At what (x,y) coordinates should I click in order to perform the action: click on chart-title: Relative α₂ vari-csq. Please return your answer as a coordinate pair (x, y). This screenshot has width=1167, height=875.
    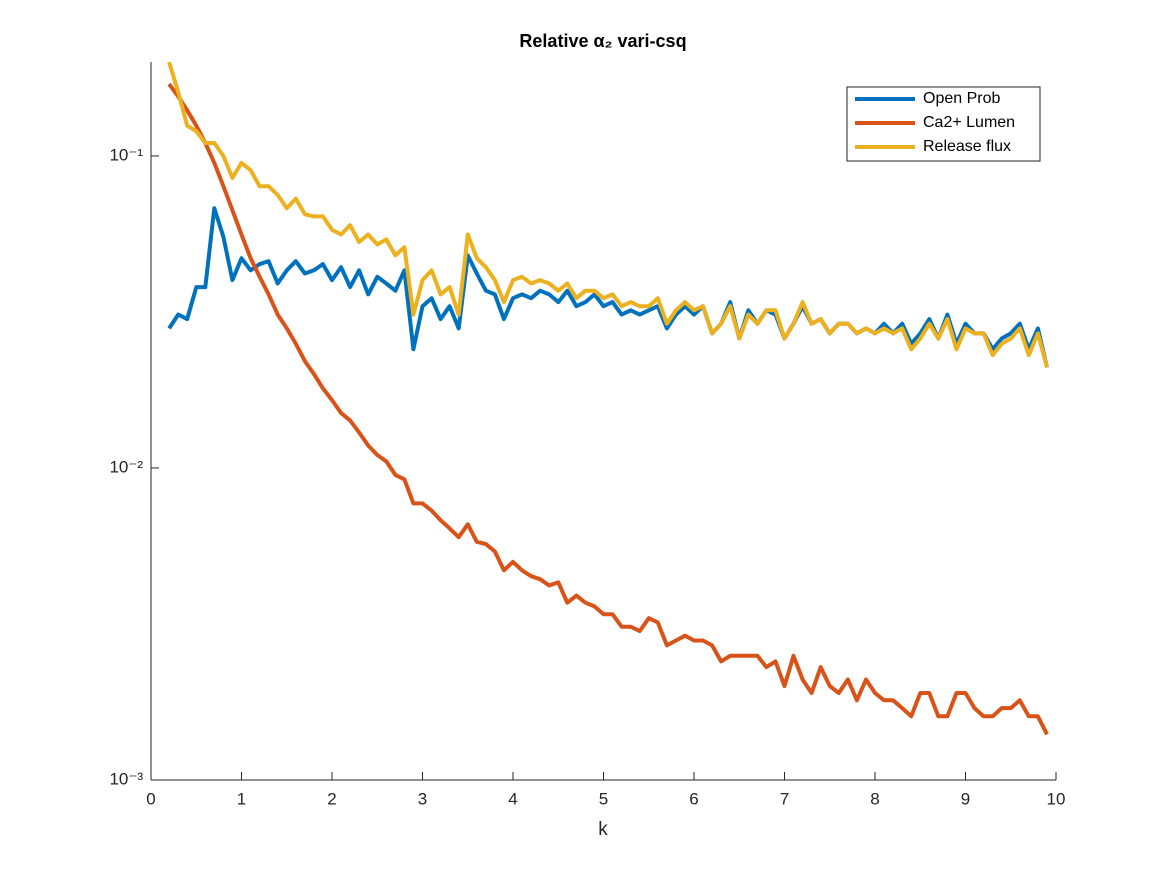
    Looking at the image, I should click on (602, 41).